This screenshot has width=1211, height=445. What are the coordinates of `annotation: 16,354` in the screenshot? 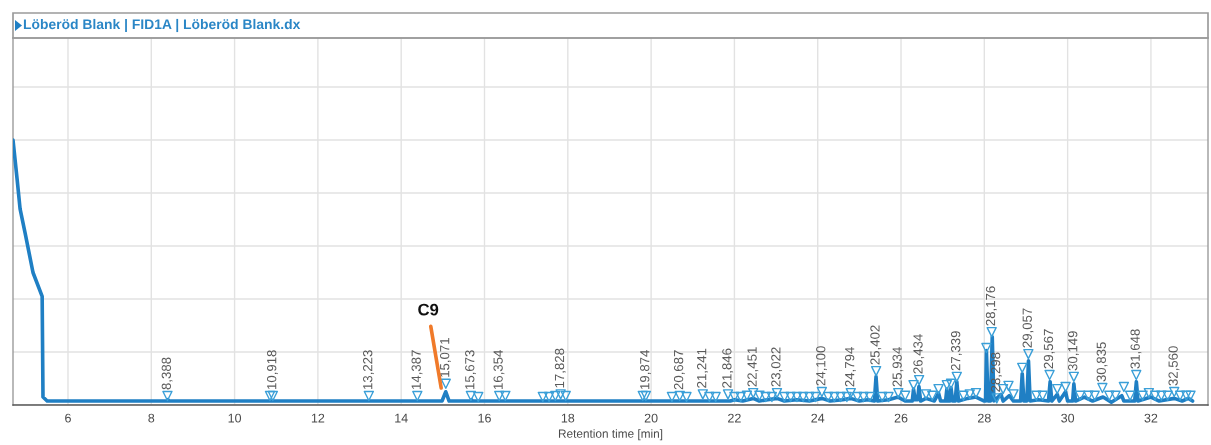 It's located at (499, 369).